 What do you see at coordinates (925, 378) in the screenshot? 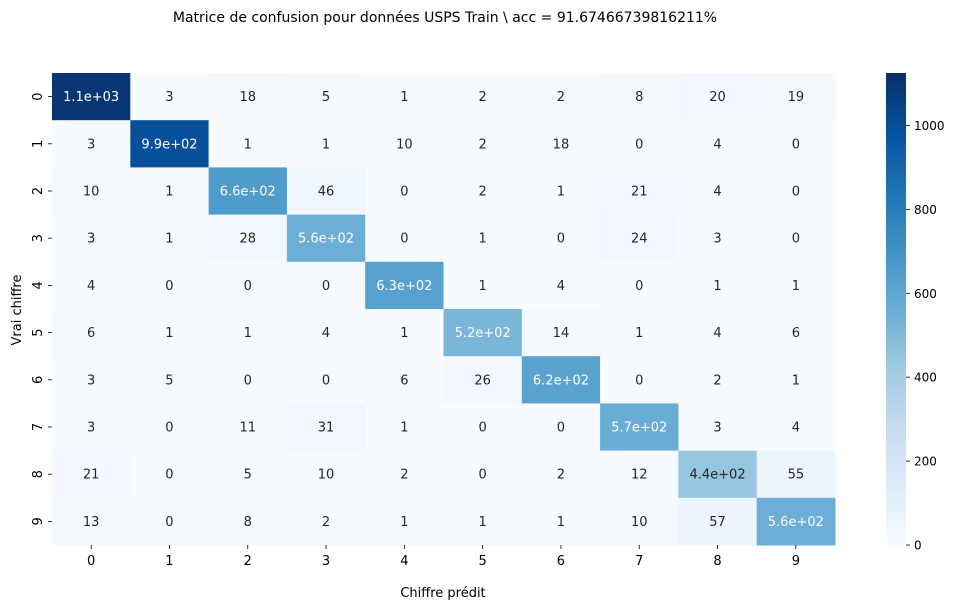
I see `colorbar-tick-label: 400` at bounding box center [925, 378].